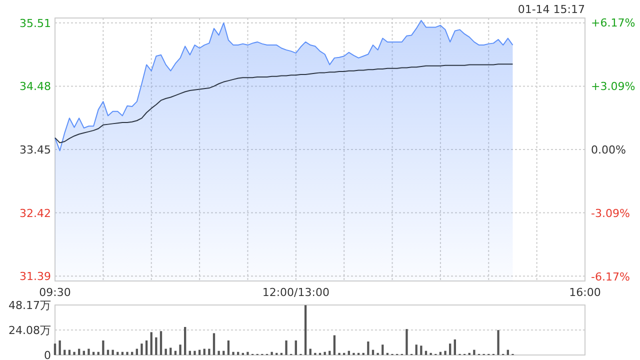 Image resolution: width=640 pixels, height=360 pixels. What do you see at coordinates (35, 277) in the screenshot?
I see `y-tick-label: 31.39` at bounding box center [35, 277].